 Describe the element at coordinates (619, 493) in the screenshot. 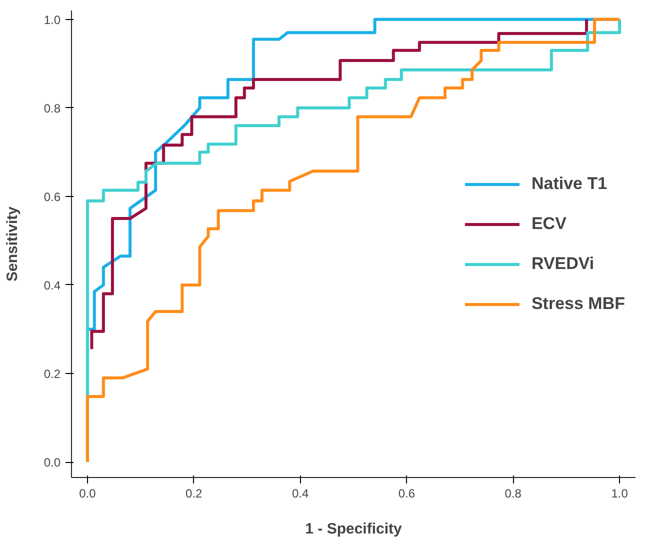

I see `x-tick-label: 1.0` at that location.